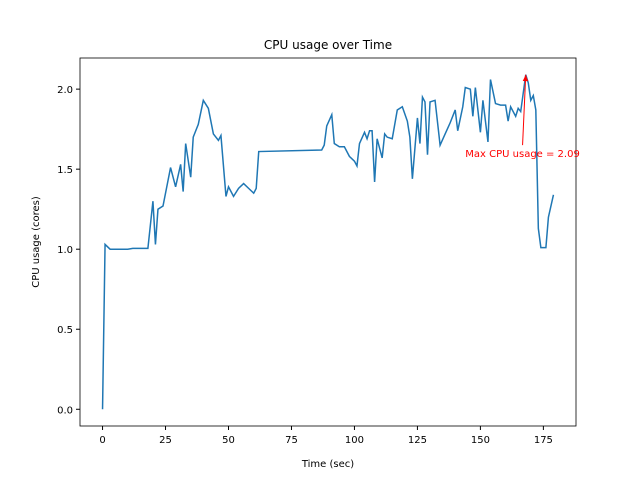 This screenshot has width=640, height=484. What do you see at coordinates (65, 170) in the screenshot?
I see `y-tick-label: 1.5` at bounding box center [65, 170].